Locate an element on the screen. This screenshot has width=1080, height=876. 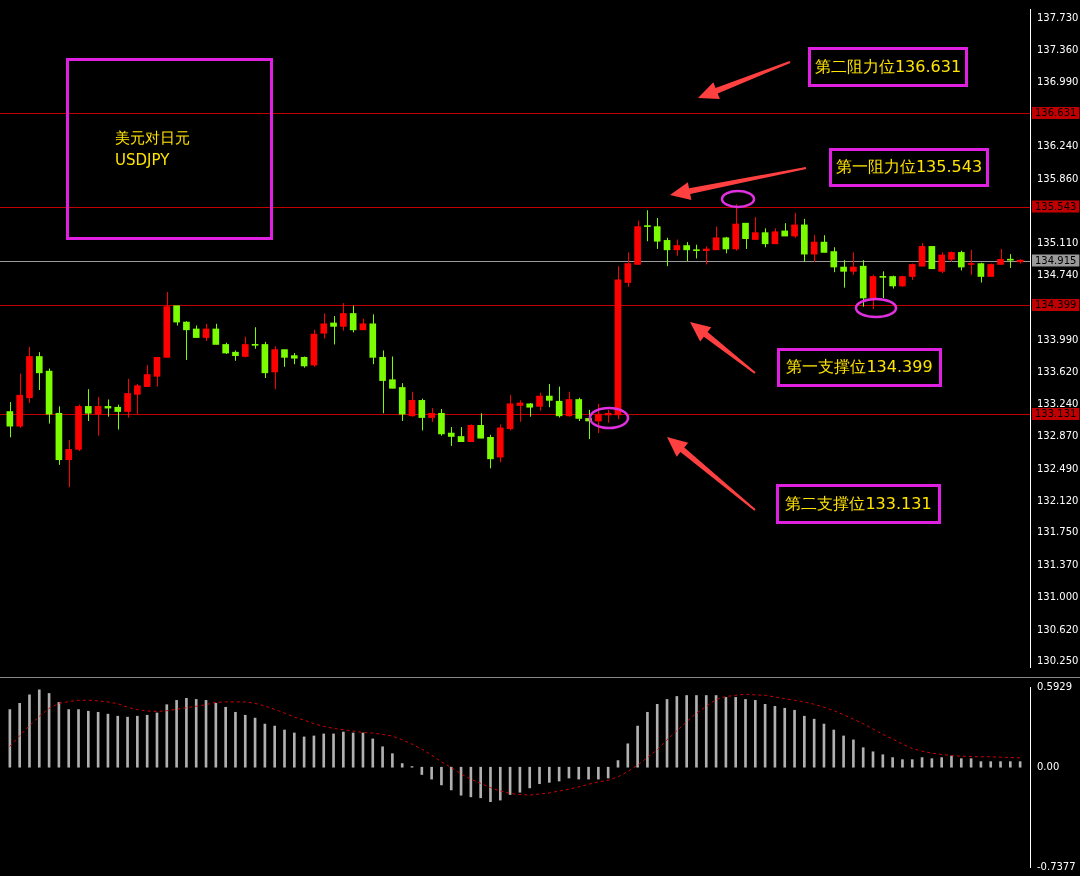
text: 美元对日元 is located at coordinates (153, 138).